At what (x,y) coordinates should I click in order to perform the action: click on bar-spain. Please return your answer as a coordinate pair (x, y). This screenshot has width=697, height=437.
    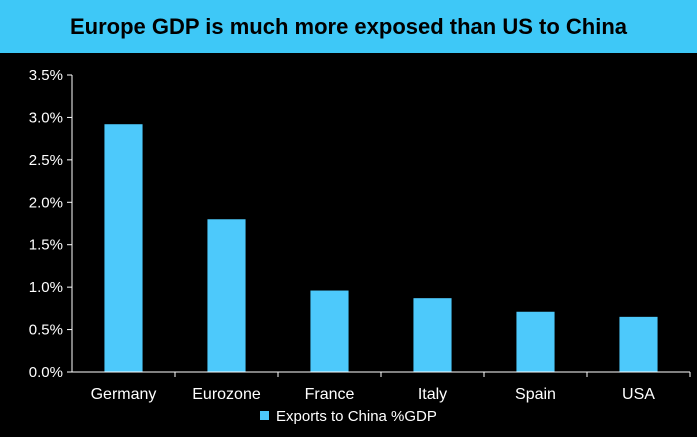
    Looking at the image, I should click on (535, 341).